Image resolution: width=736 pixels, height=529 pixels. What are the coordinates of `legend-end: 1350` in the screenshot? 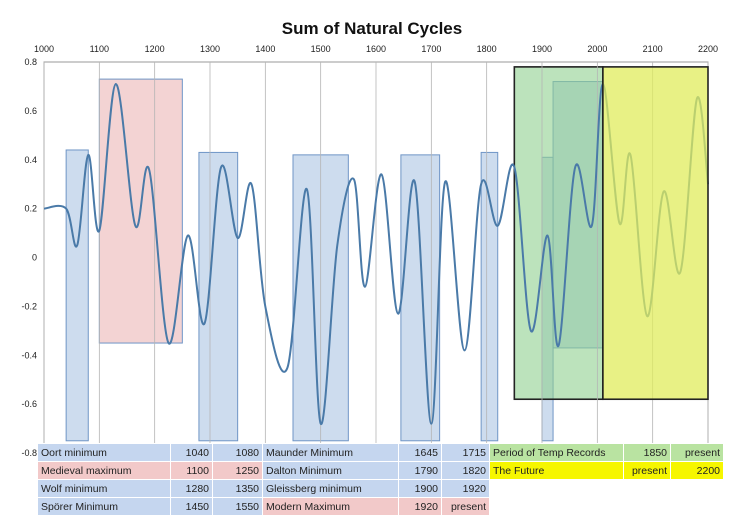 It's located at (237, 488).